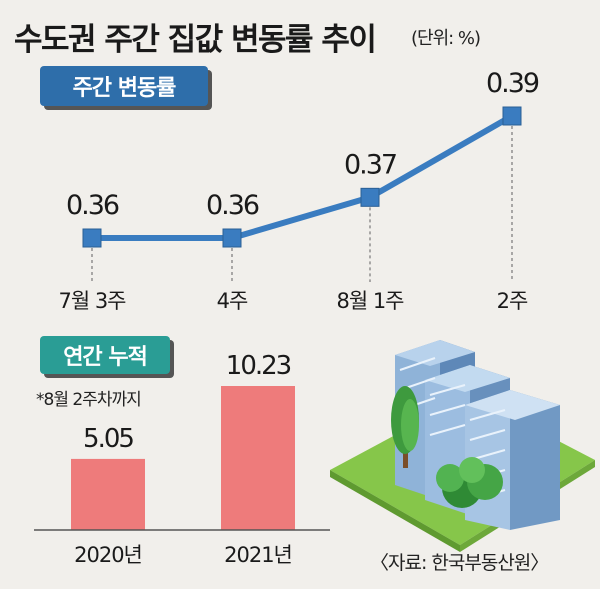 Image resolution: width=600 pixels, height=589 pixels. Describe the element at coordinates (108, 439) in the screenshot. I see `bar-value-label: 5.05` at that location.